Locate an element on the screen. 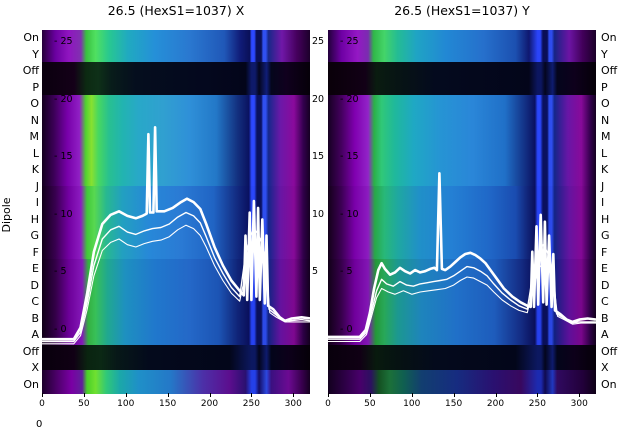  row-label: P is located at coordinates (604, 87).